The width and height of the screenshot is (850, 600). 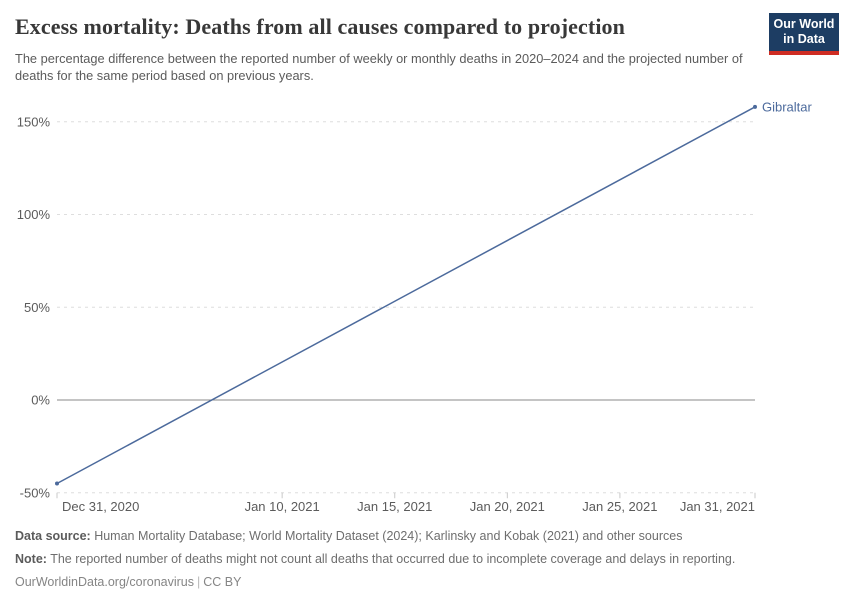 What do you see at coordinates (100, 506) in the screenshot?
I see `x-axis-label: Dec 31, 2020` at bounding box center [100, 506].